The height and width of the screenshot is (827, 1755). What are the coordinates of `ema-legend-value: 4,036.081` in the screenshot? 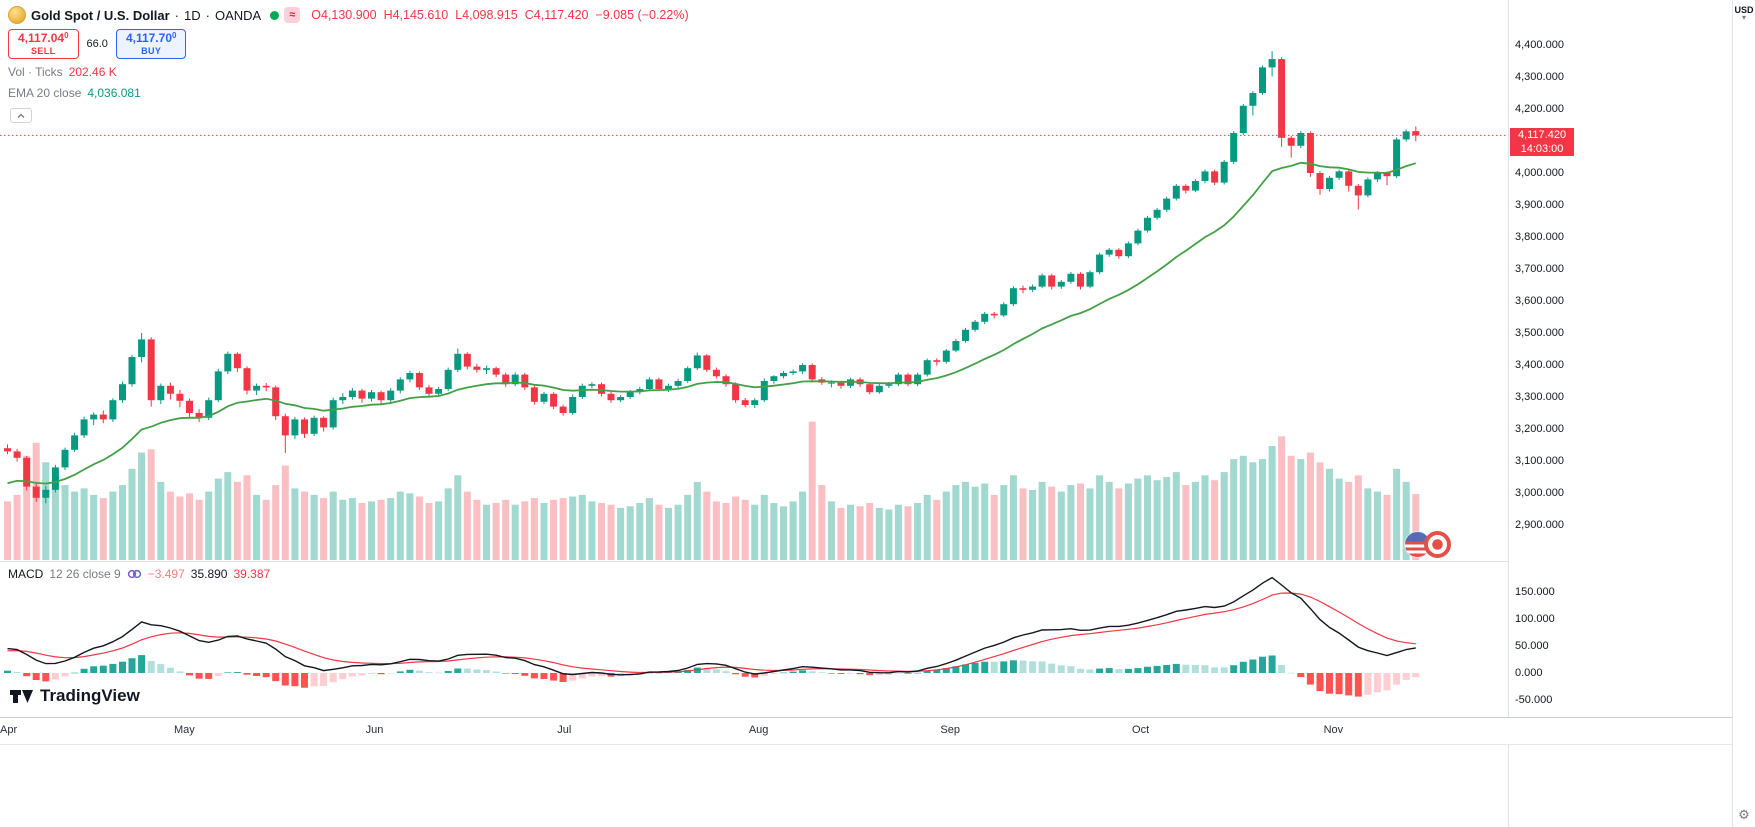 It's located at (114, 93).